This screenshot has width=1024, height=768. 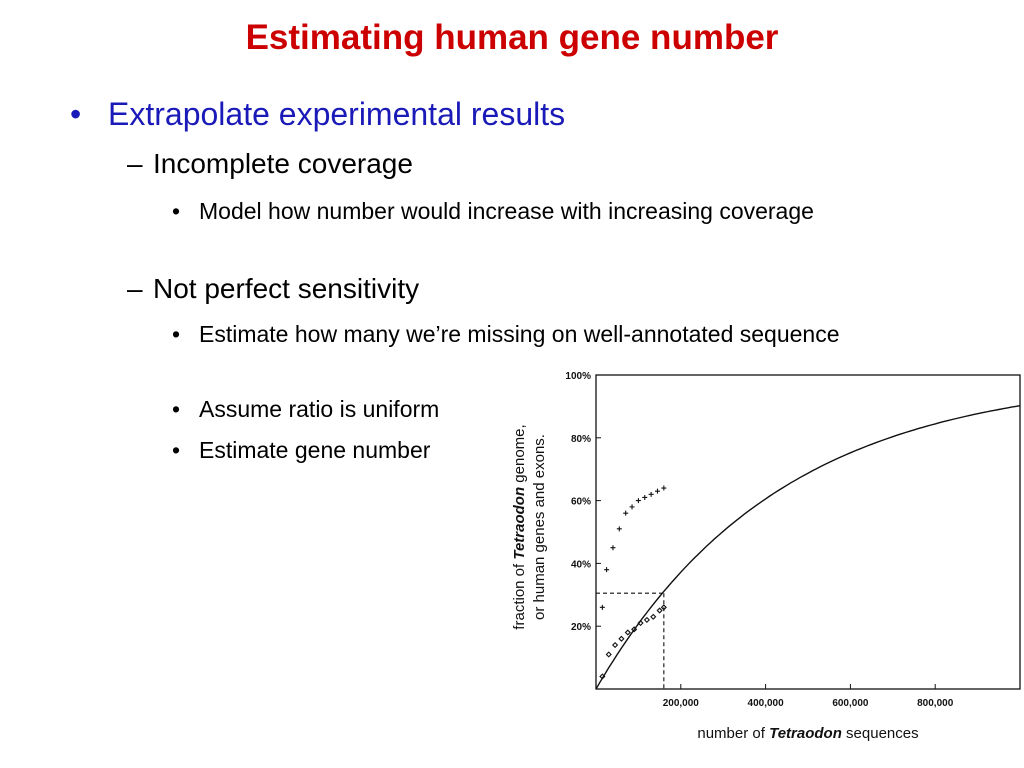 I want to click on y-axis-label-line2: or human genes and exons., so click(x=539, y=527).